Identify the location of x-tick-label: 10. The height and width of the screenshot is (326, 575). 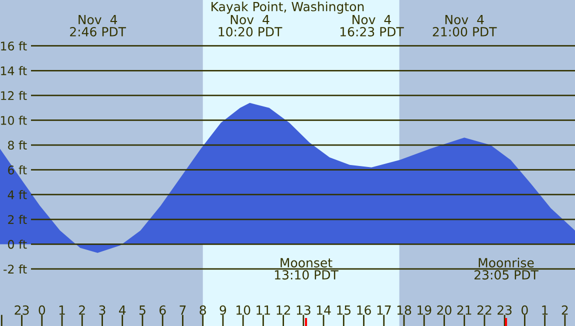
(243, 310).